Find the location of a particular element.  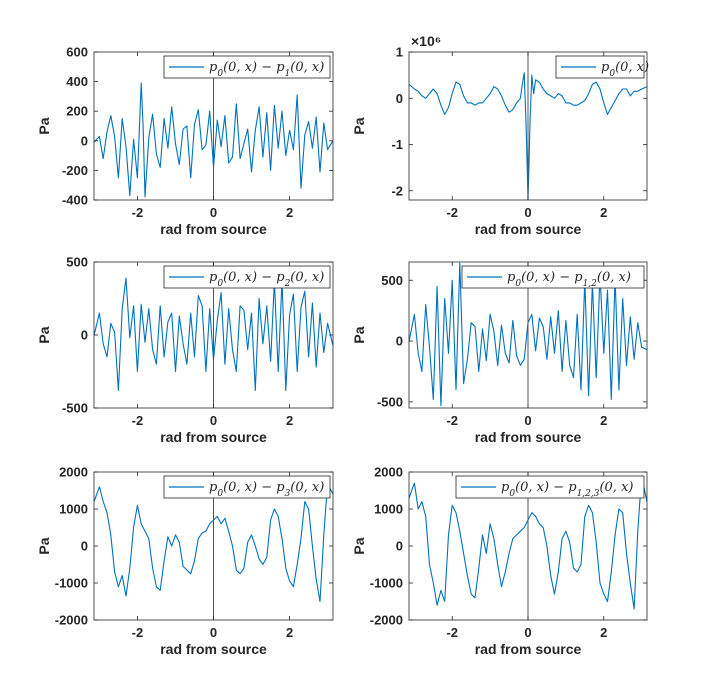

y-tick-label: -400 is located at coordinates (75, 200).